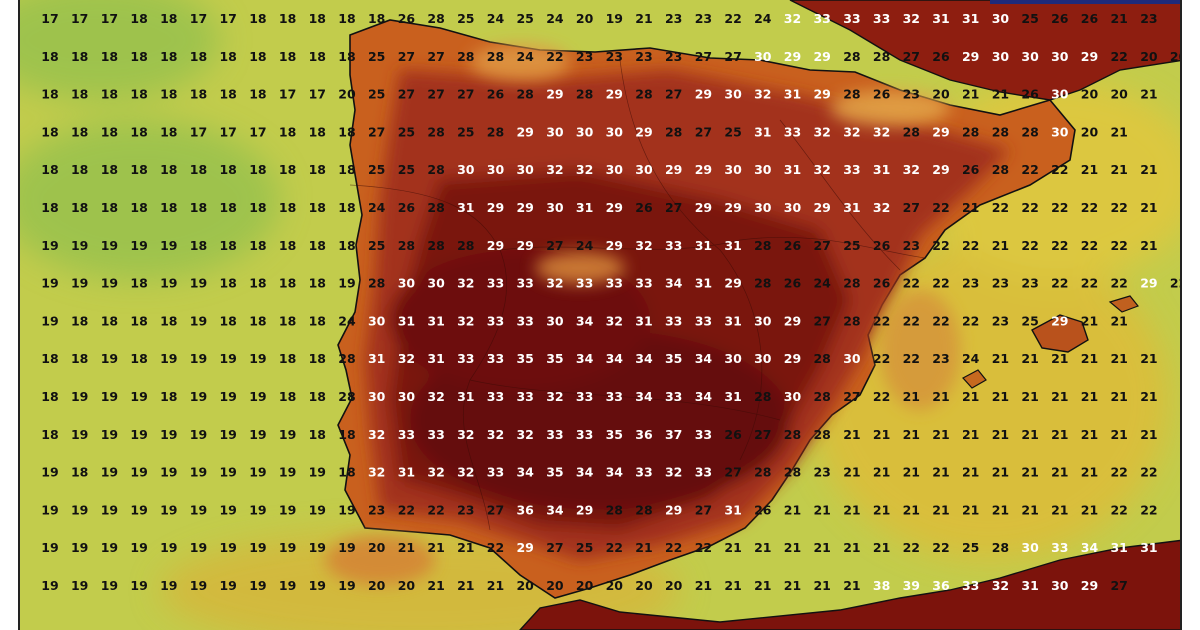  What do you see at coordinates (673, 434) in the screenshot?
I see `temperature-label: 37` at bounding box center [673, 434].